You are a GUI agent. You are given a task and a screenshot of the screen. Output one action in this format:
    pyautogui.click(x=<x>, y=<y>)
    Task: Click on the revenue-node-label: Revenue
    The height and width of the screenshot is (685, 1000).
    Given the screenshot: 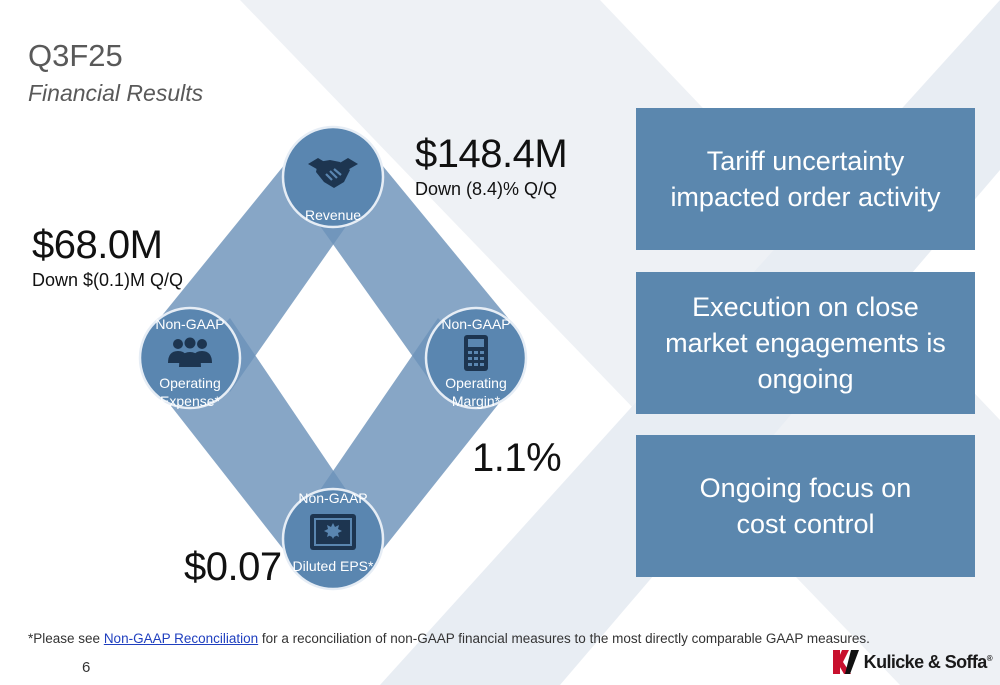 What is the action you would take?
    pyautogui.click(x=333, y=215)
    